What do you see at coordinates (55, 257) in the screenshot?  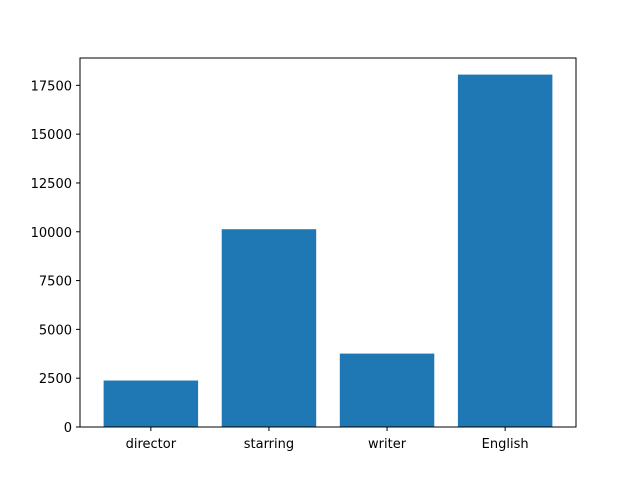 I see `y-axis: 0 2500 5000 7500 10000 12500 15000 17500` at bounding box center [55, 257].